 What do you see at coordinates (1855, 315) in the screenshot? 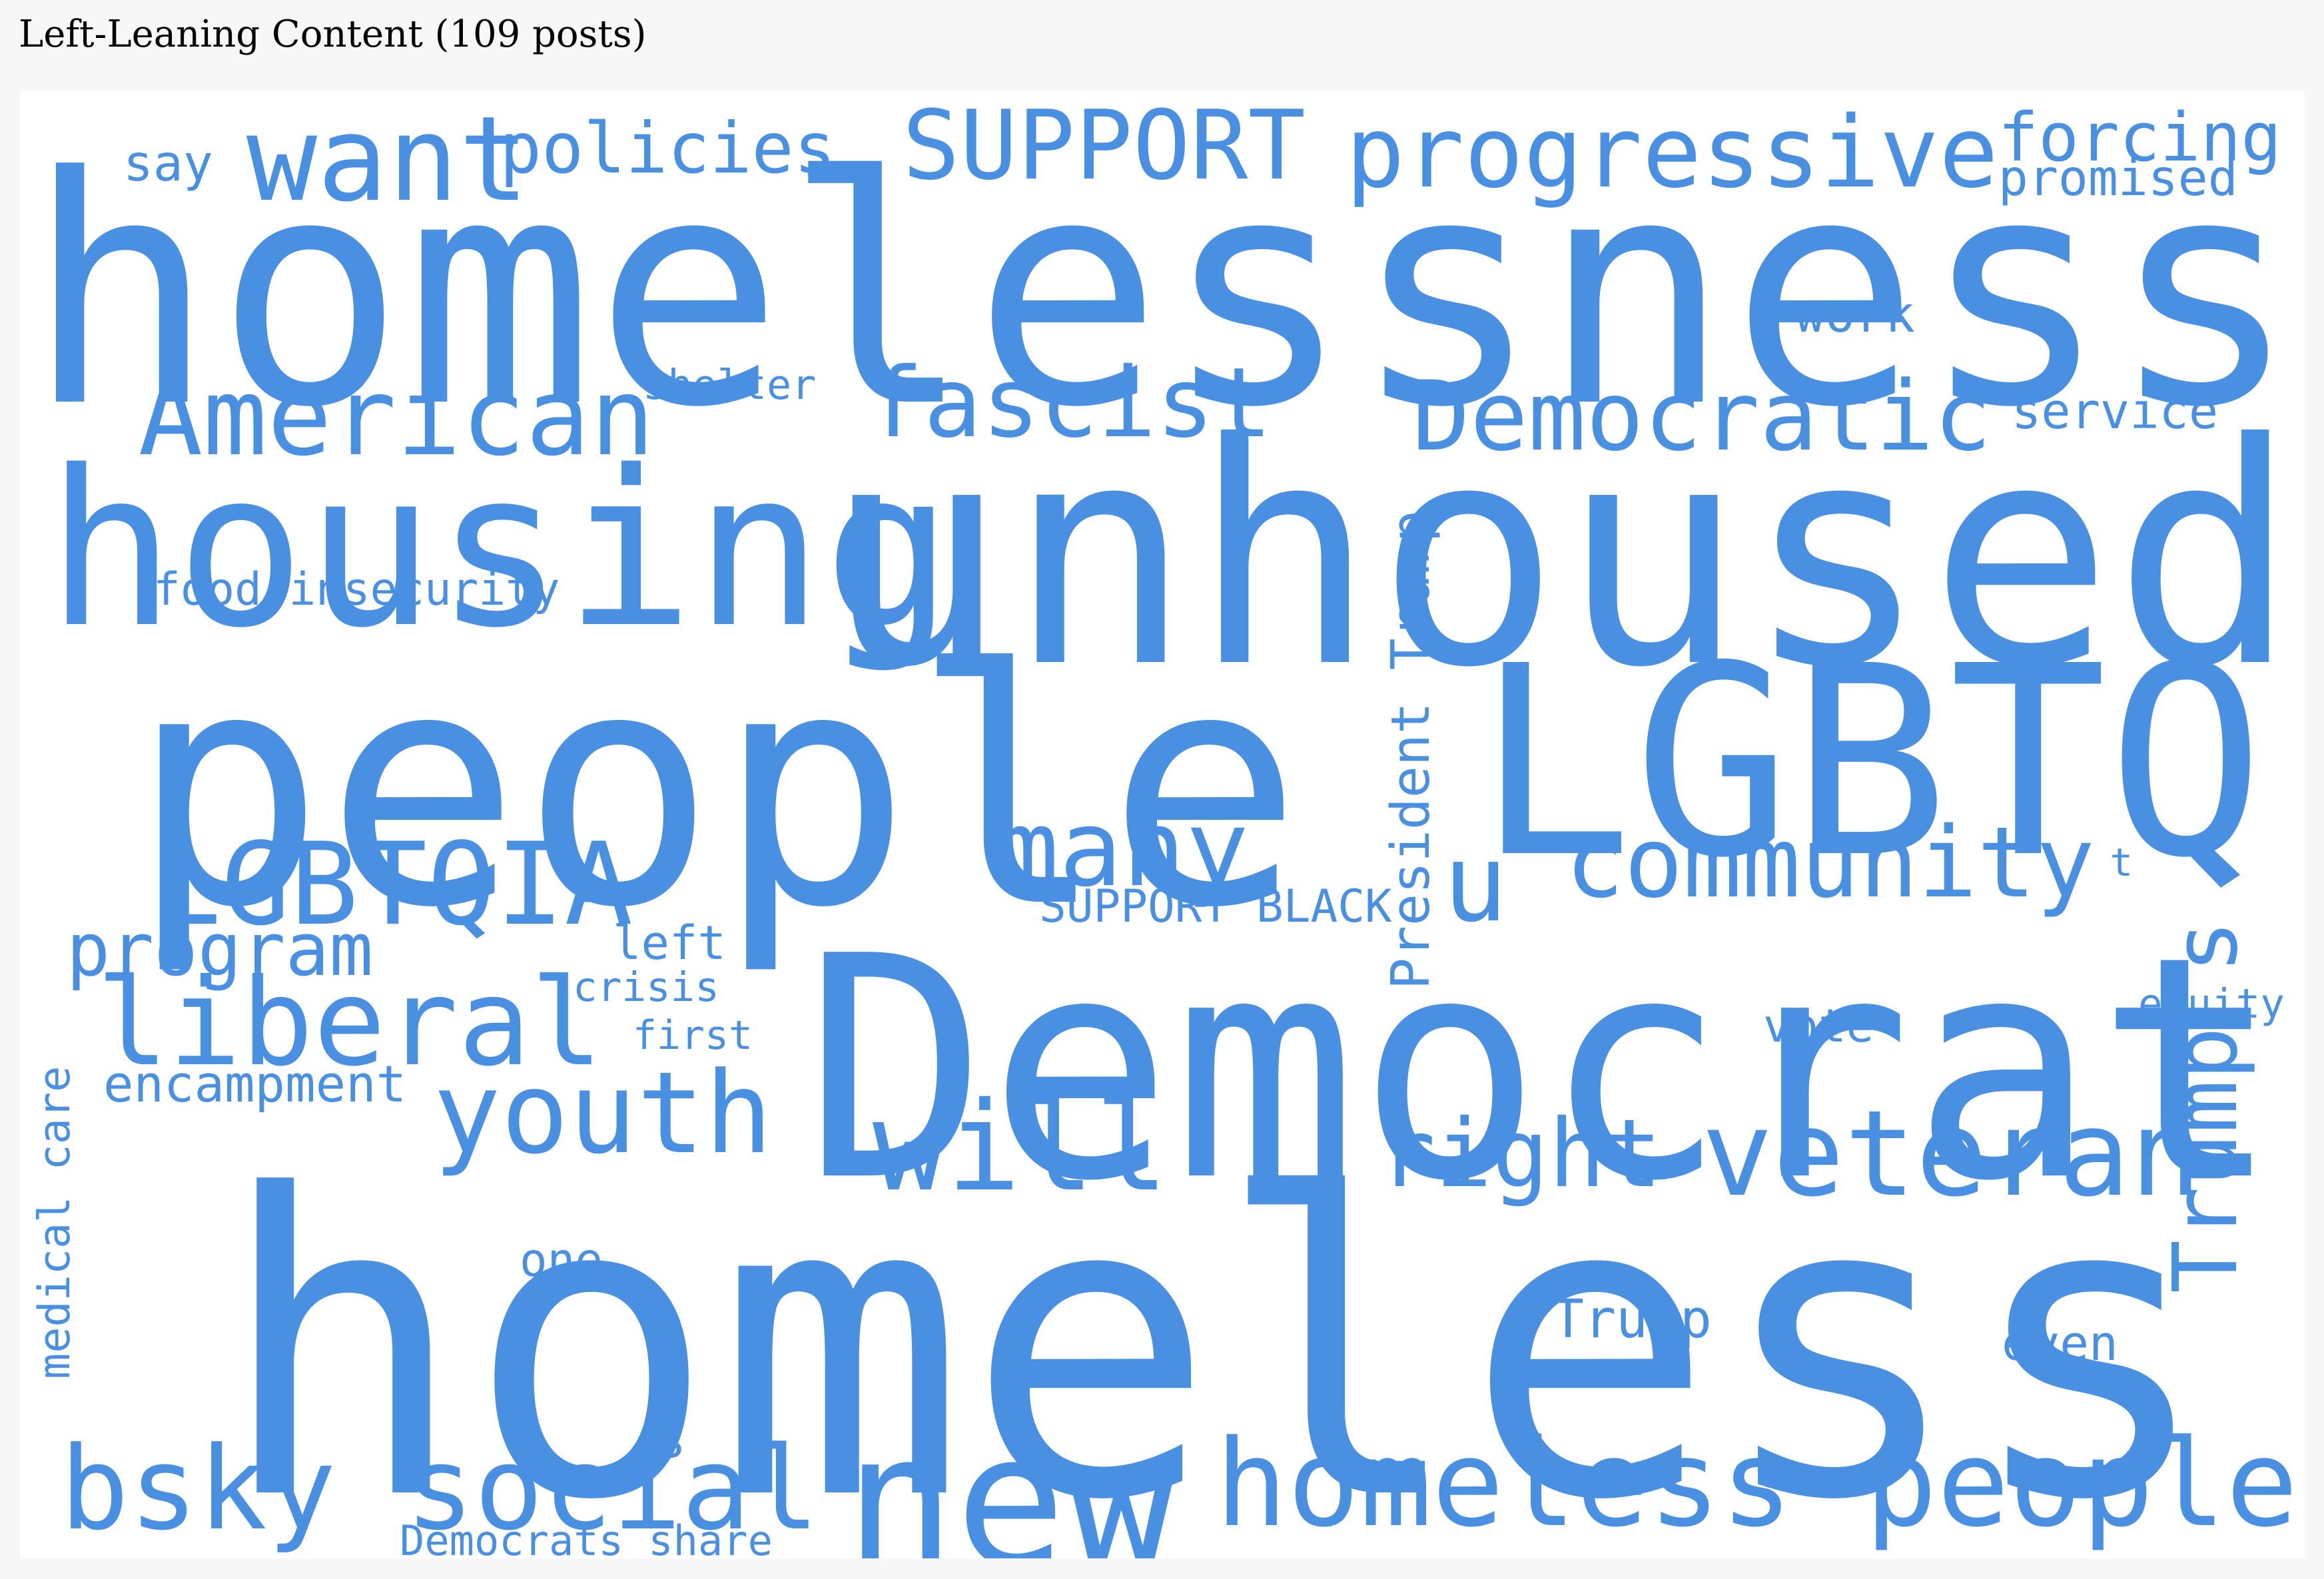
I see `word-work: work` at bounding box center [1855, 315].